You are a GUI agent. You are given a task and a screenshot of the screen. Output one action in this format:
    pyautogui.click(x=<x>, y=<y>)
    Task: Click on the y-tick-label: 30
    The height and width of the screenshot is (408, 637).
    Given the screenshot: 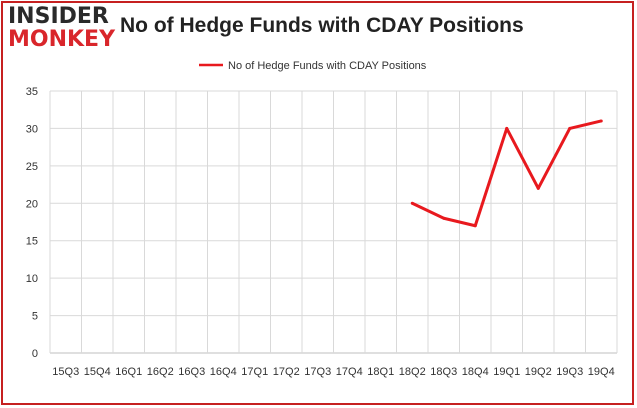 What is the action you would take?
    pyautogui.click(x=32, y=129)
    